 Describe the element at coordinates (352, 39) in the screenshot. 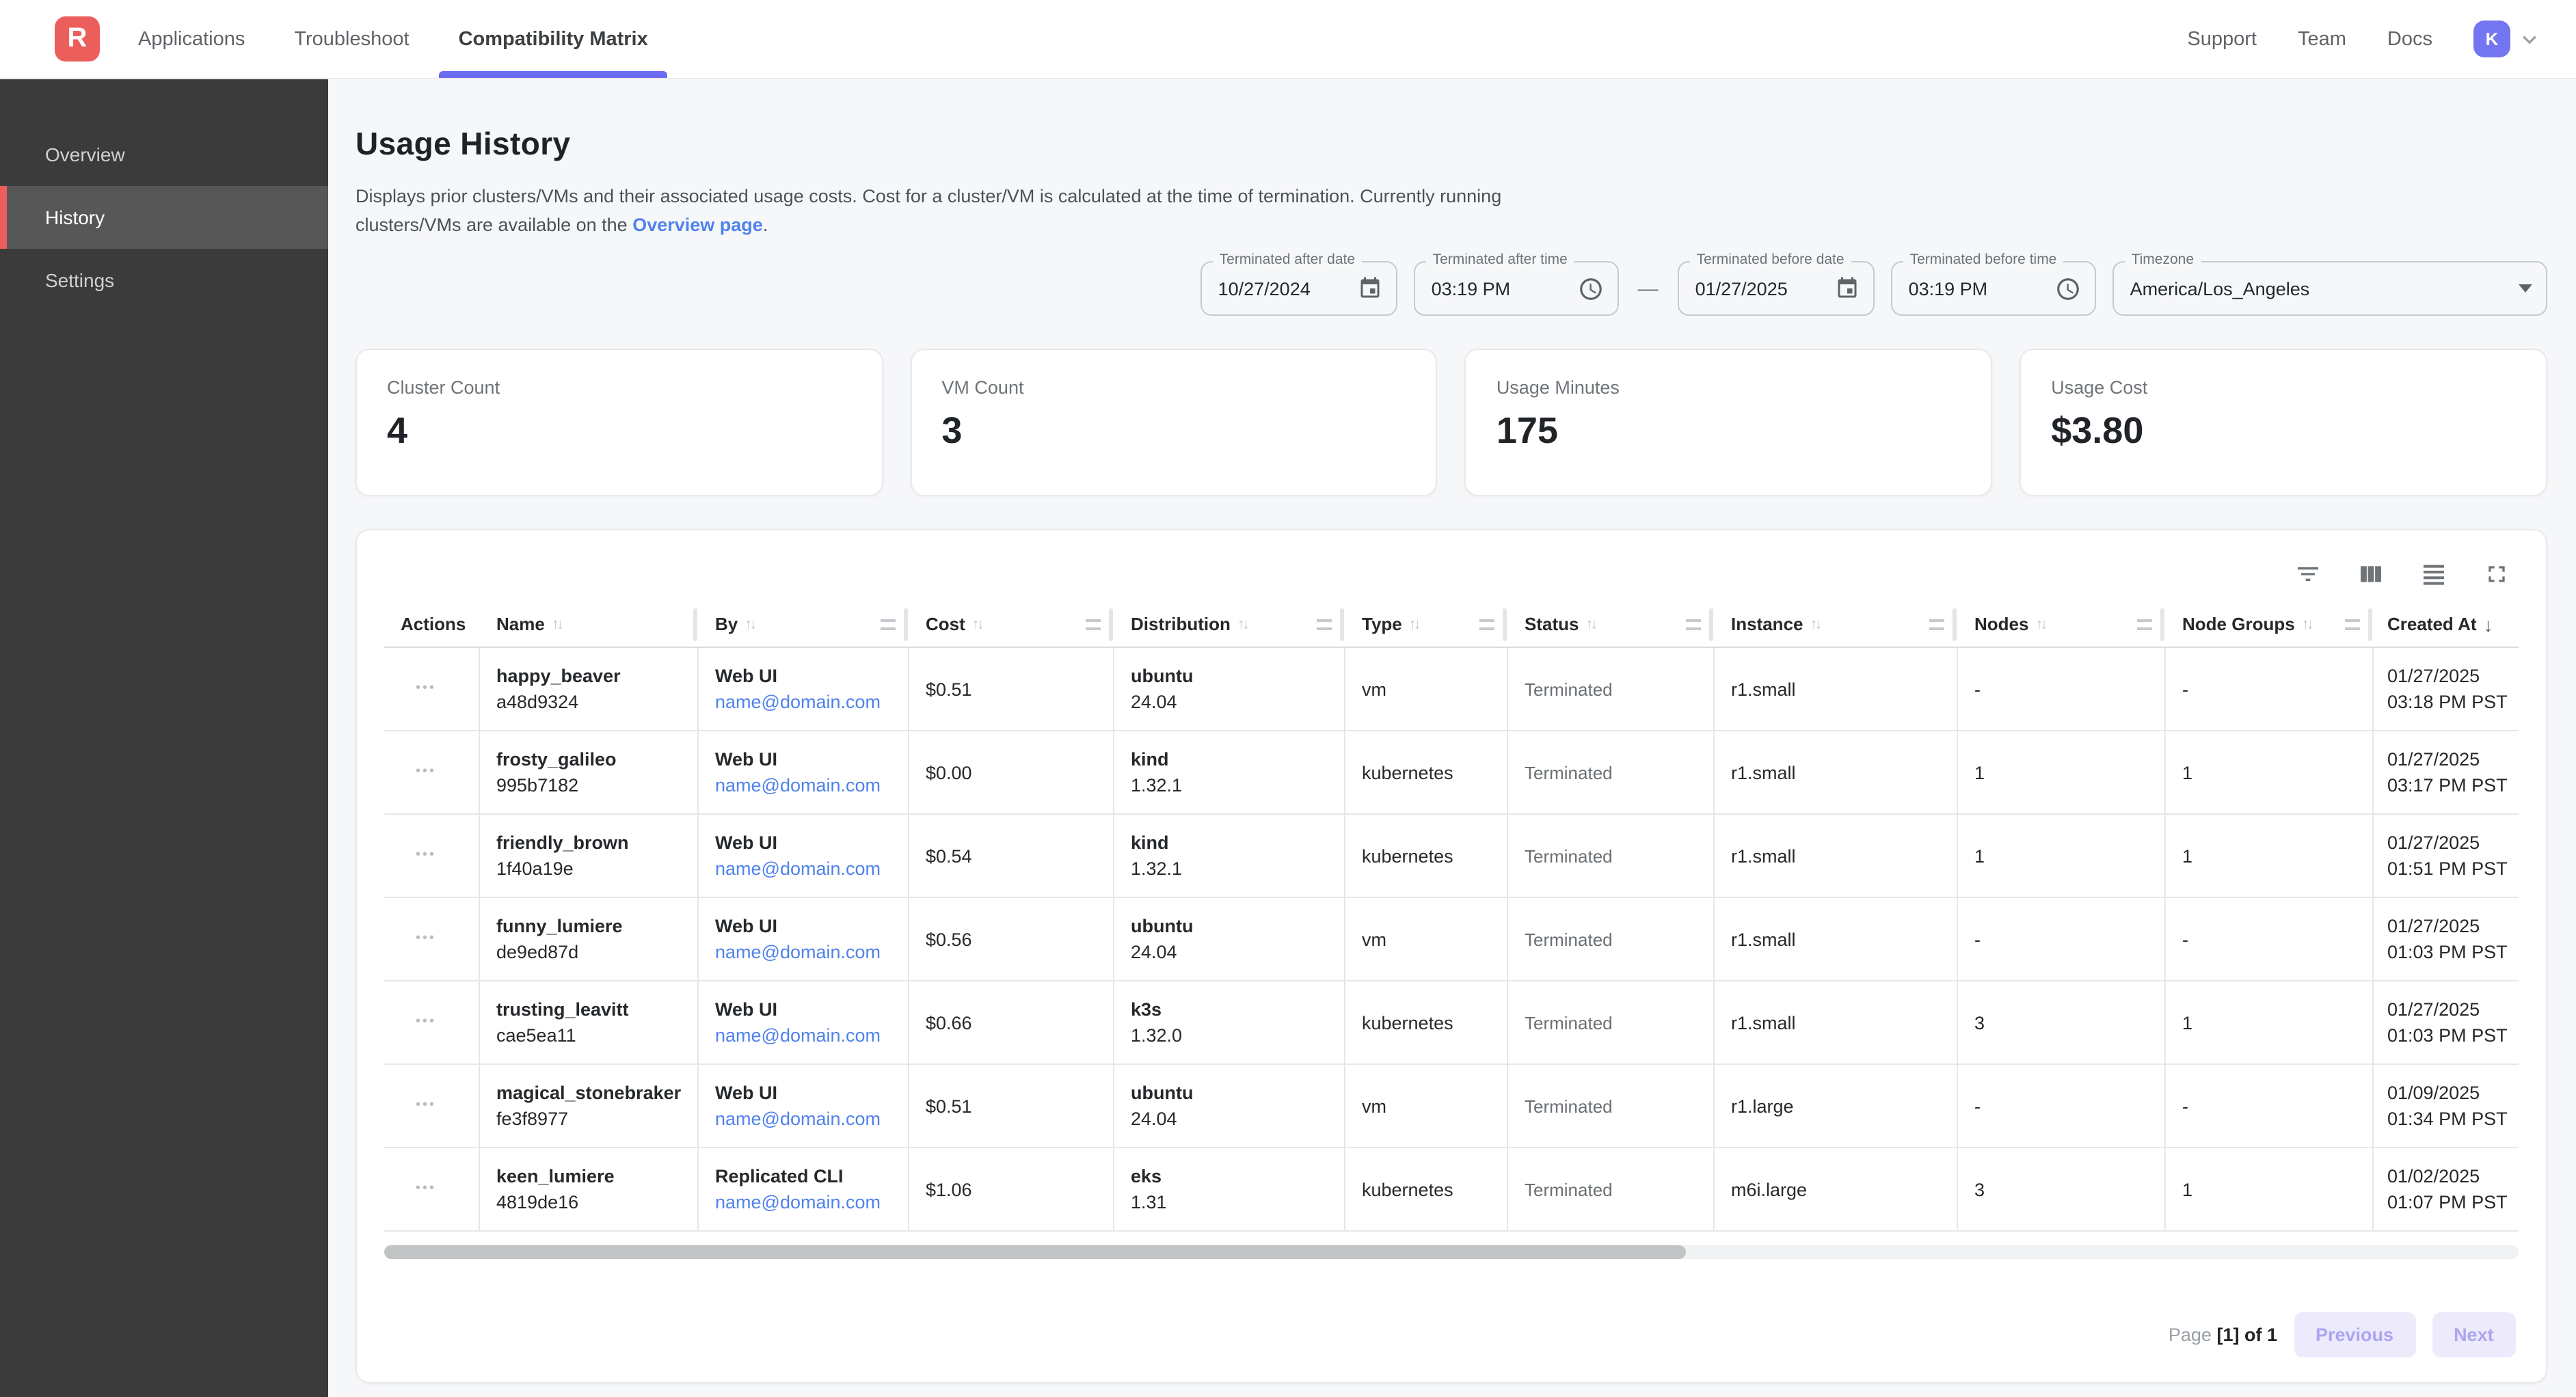

I see `nav-item-troubleshoot: Troubleshoot` at that location.